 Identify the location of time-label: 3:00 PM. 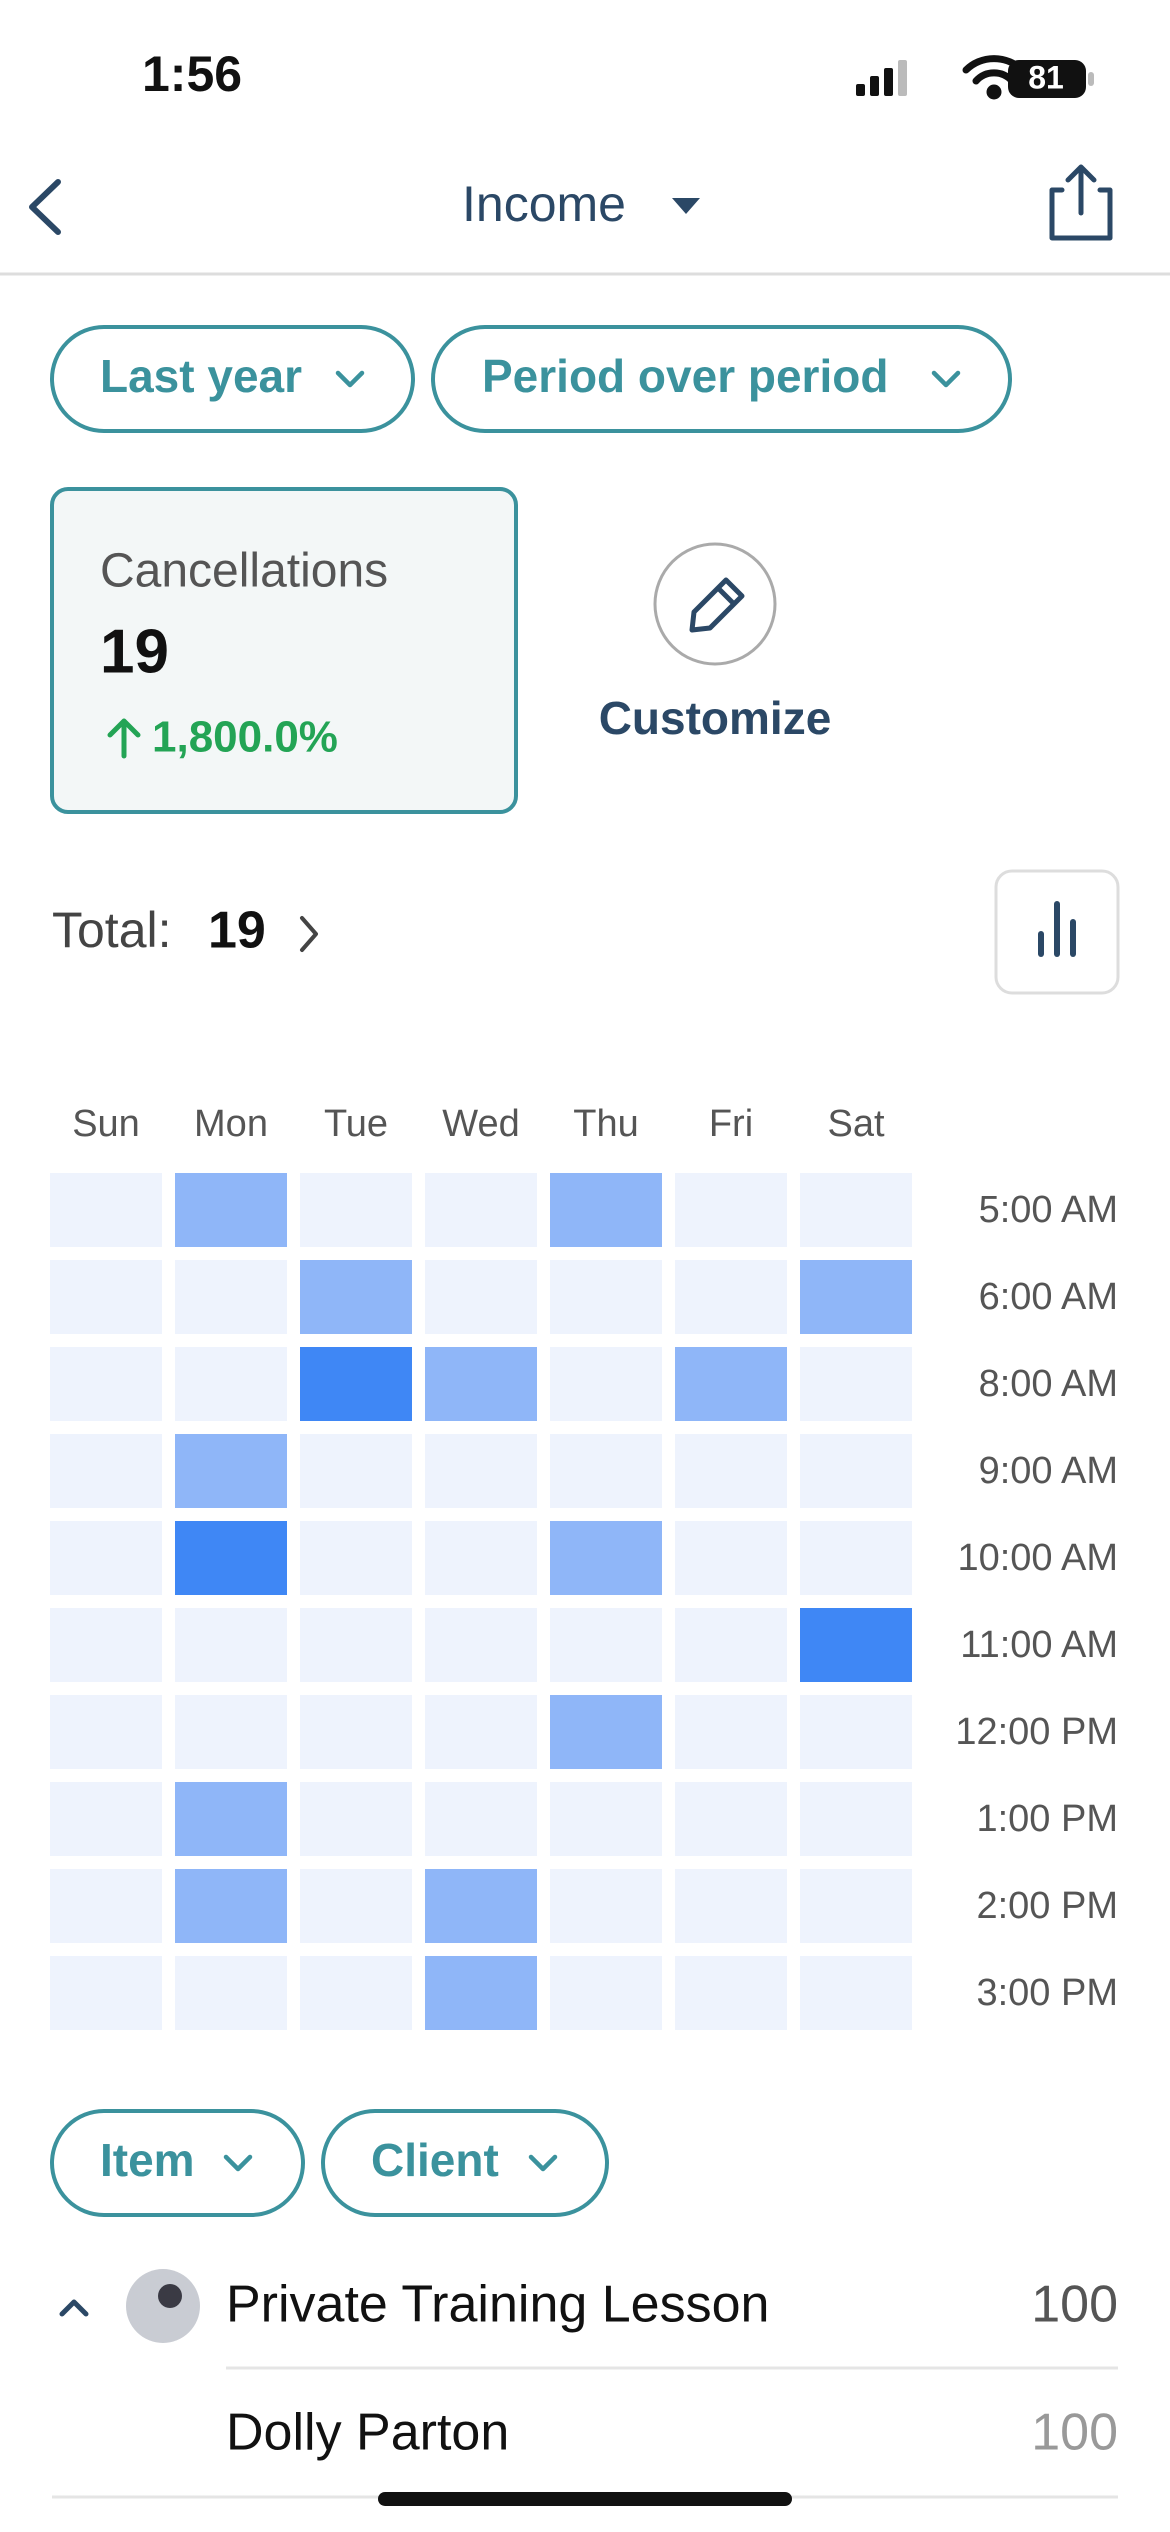
(1047, 1993).